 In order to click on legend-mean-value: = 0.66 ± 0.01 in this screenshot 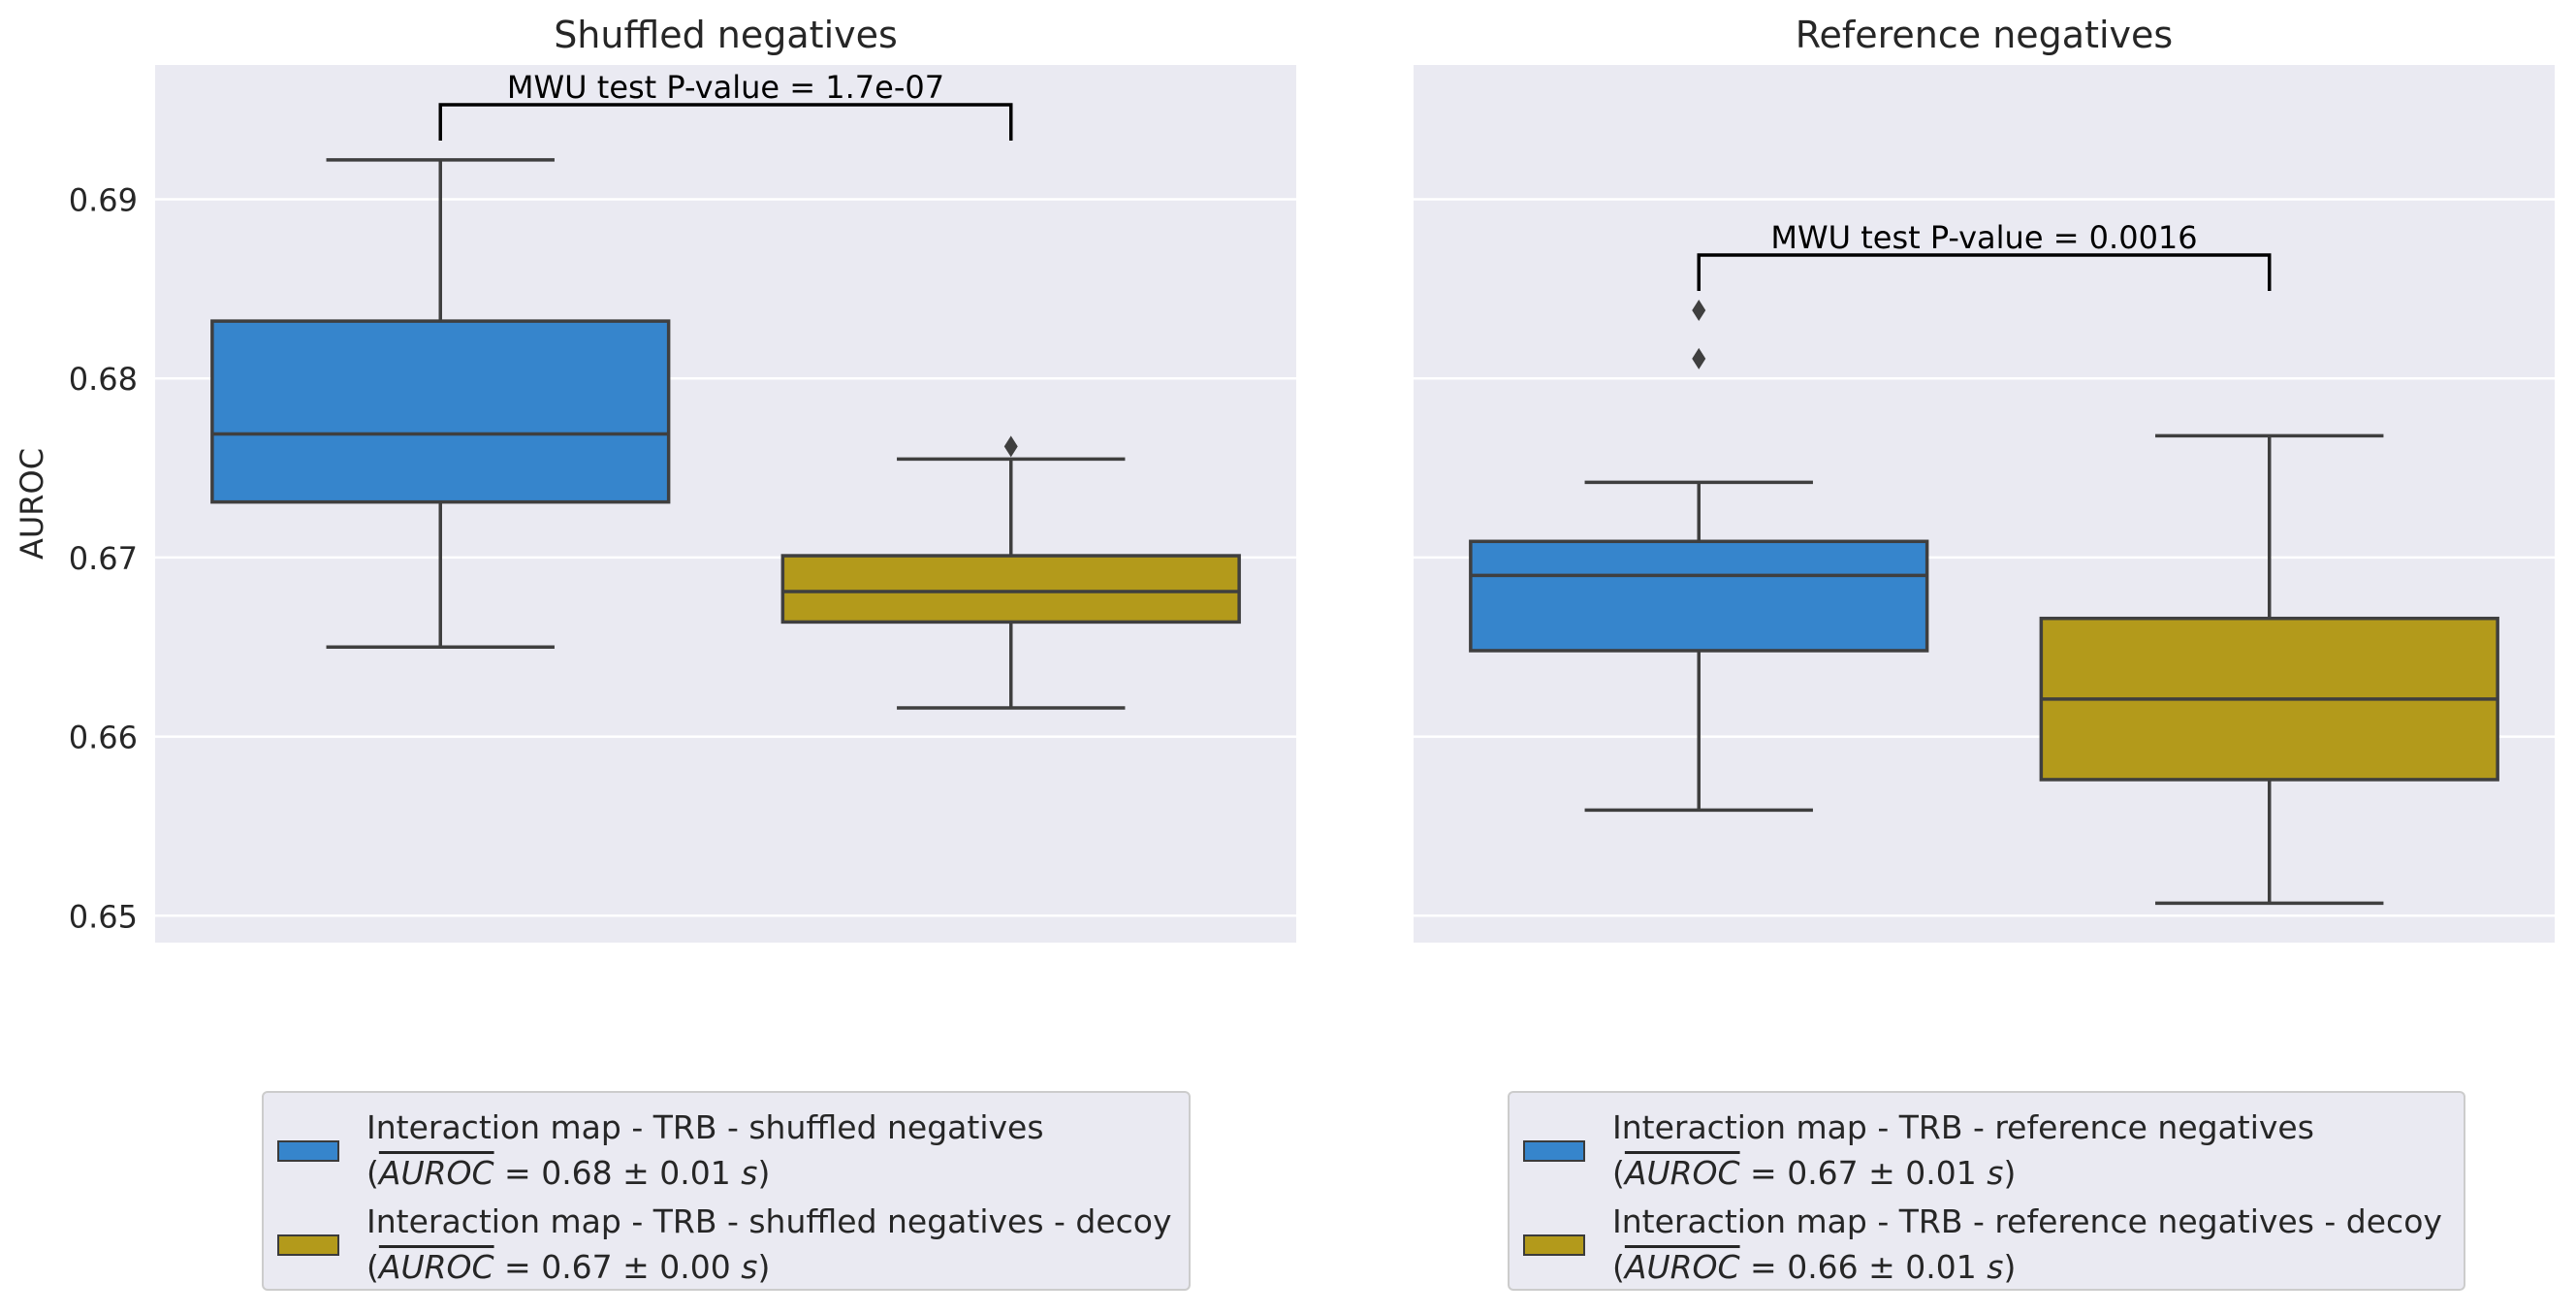, I will do `click(1864, 1267)`.